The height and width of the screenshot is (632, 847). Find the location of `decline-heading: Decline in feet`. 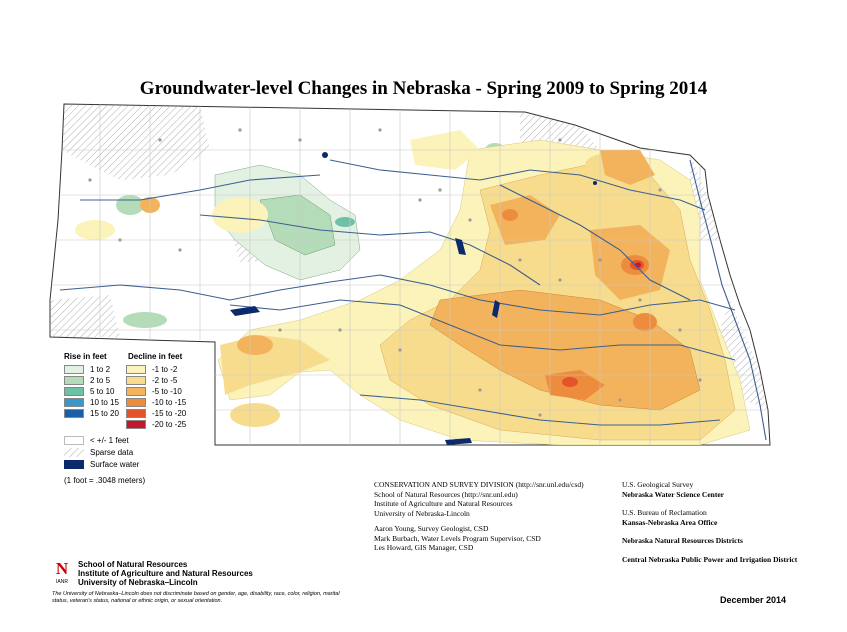

decline-heading: Decline in feet is located at coordinates (155, 356).